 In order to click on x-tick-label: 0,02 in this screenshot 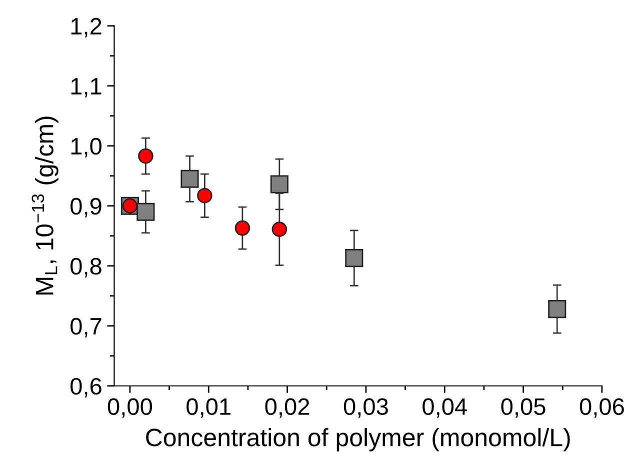, I will do `click(287, 408)`.